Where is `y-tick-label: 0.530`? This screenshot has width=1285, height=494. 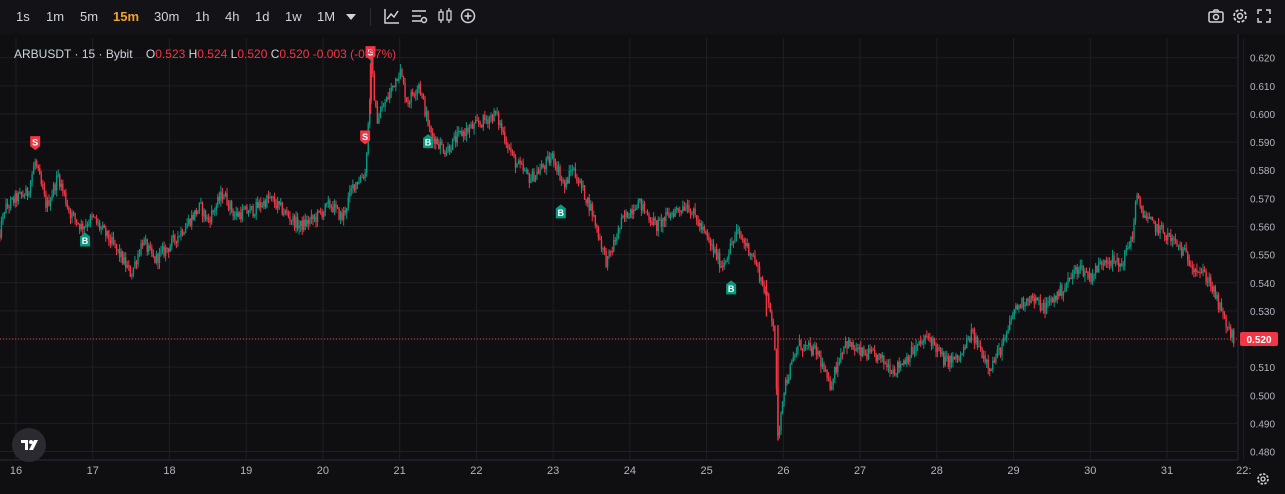 y-tick-label: 0.530 is located at coordinates (1262, 312).